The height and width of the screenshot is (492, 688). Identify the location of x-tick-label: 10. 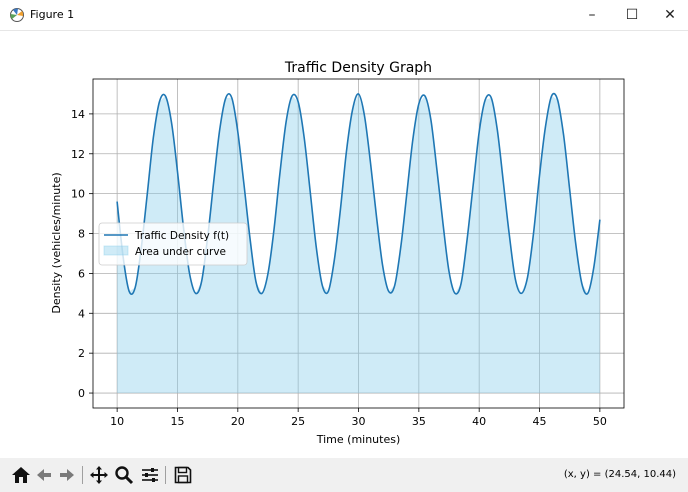
(117, 421).